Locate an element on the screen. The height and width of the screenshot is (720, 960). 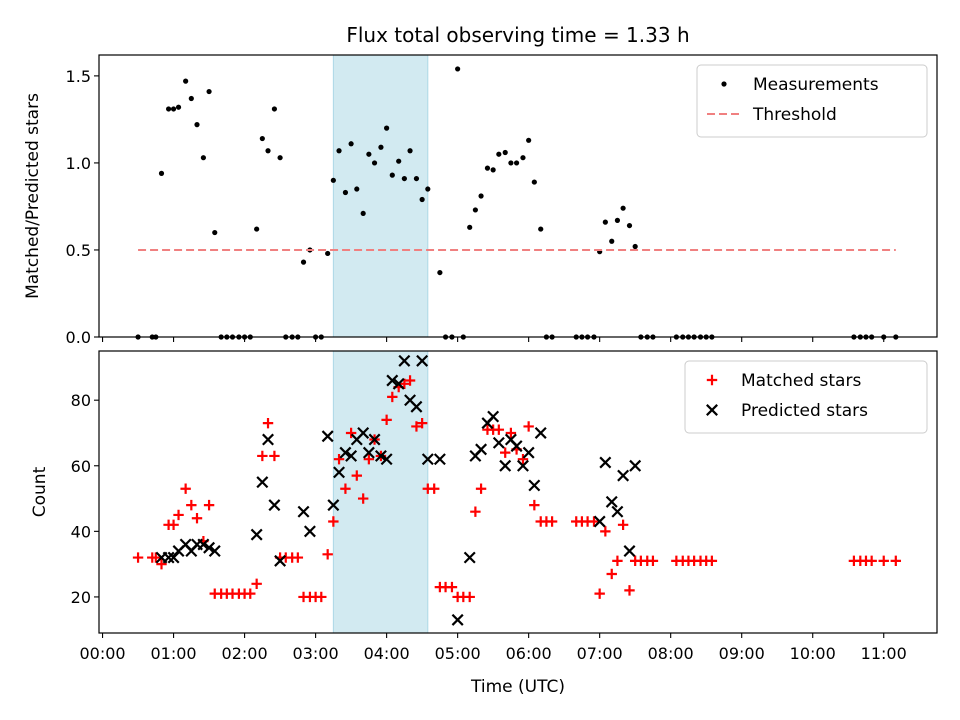
legend-box is located at coordinates (806, 397).